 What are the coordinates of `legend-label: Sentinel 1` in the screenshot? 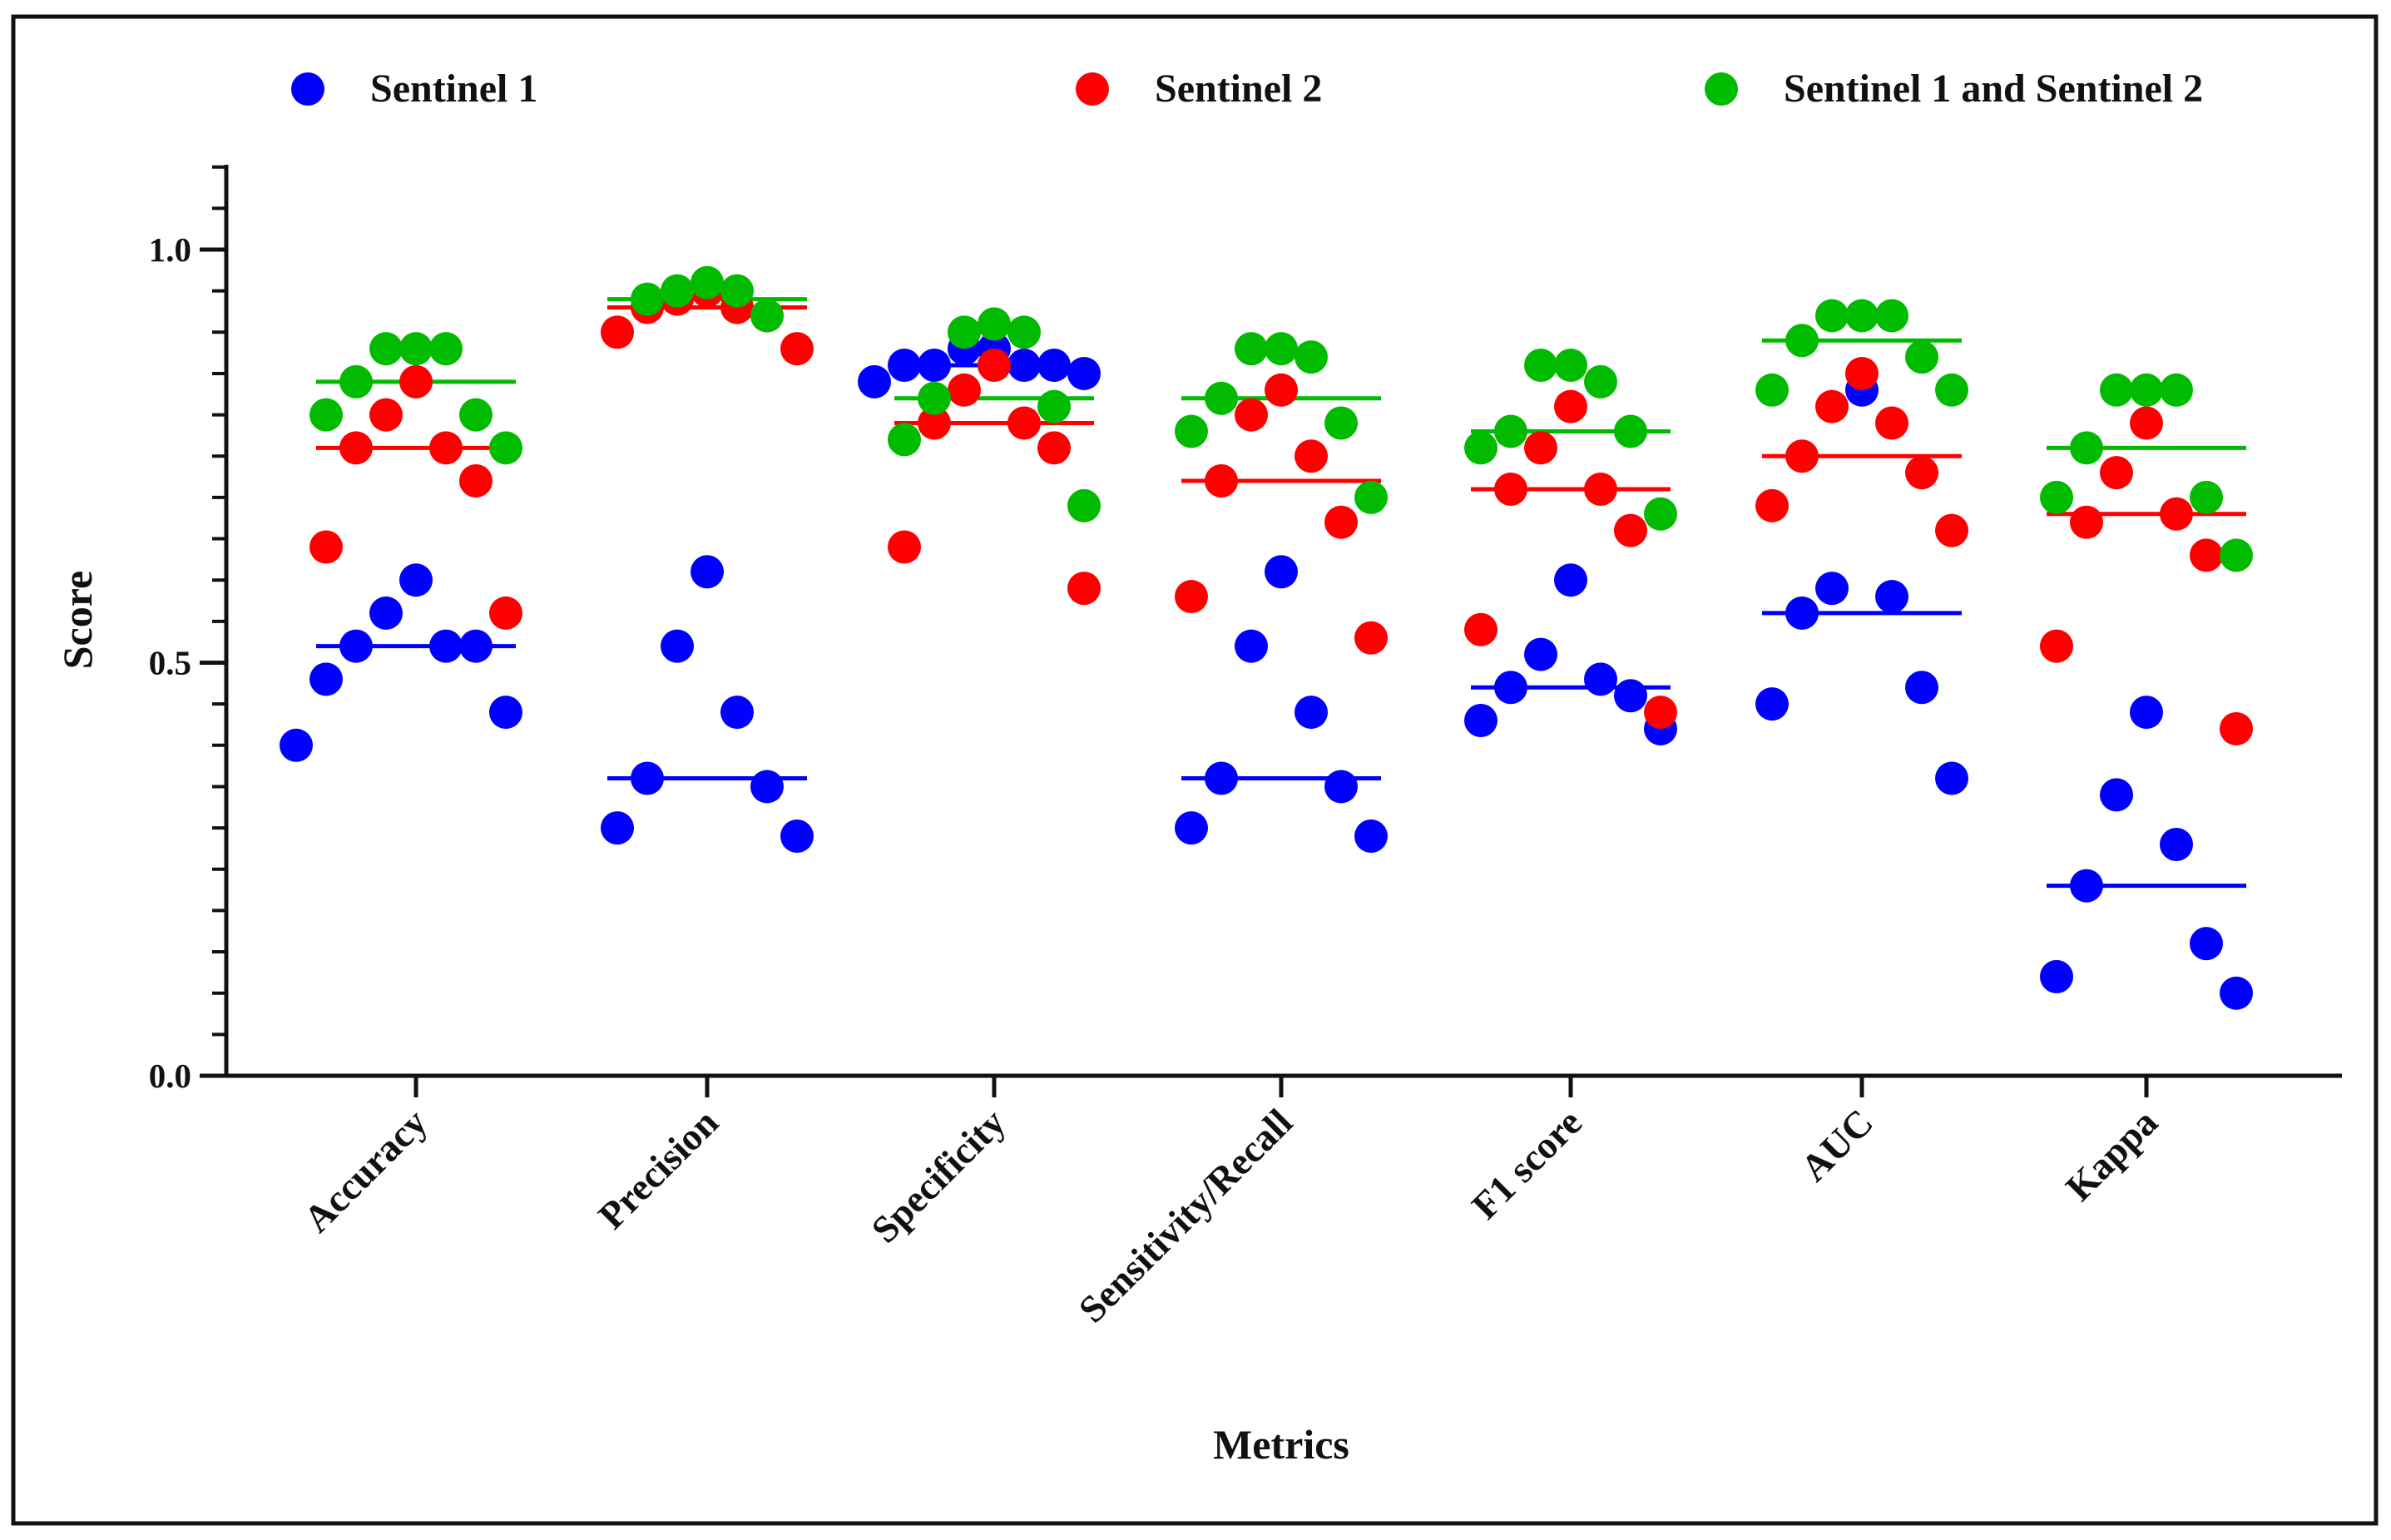 It's located at (453, 89).